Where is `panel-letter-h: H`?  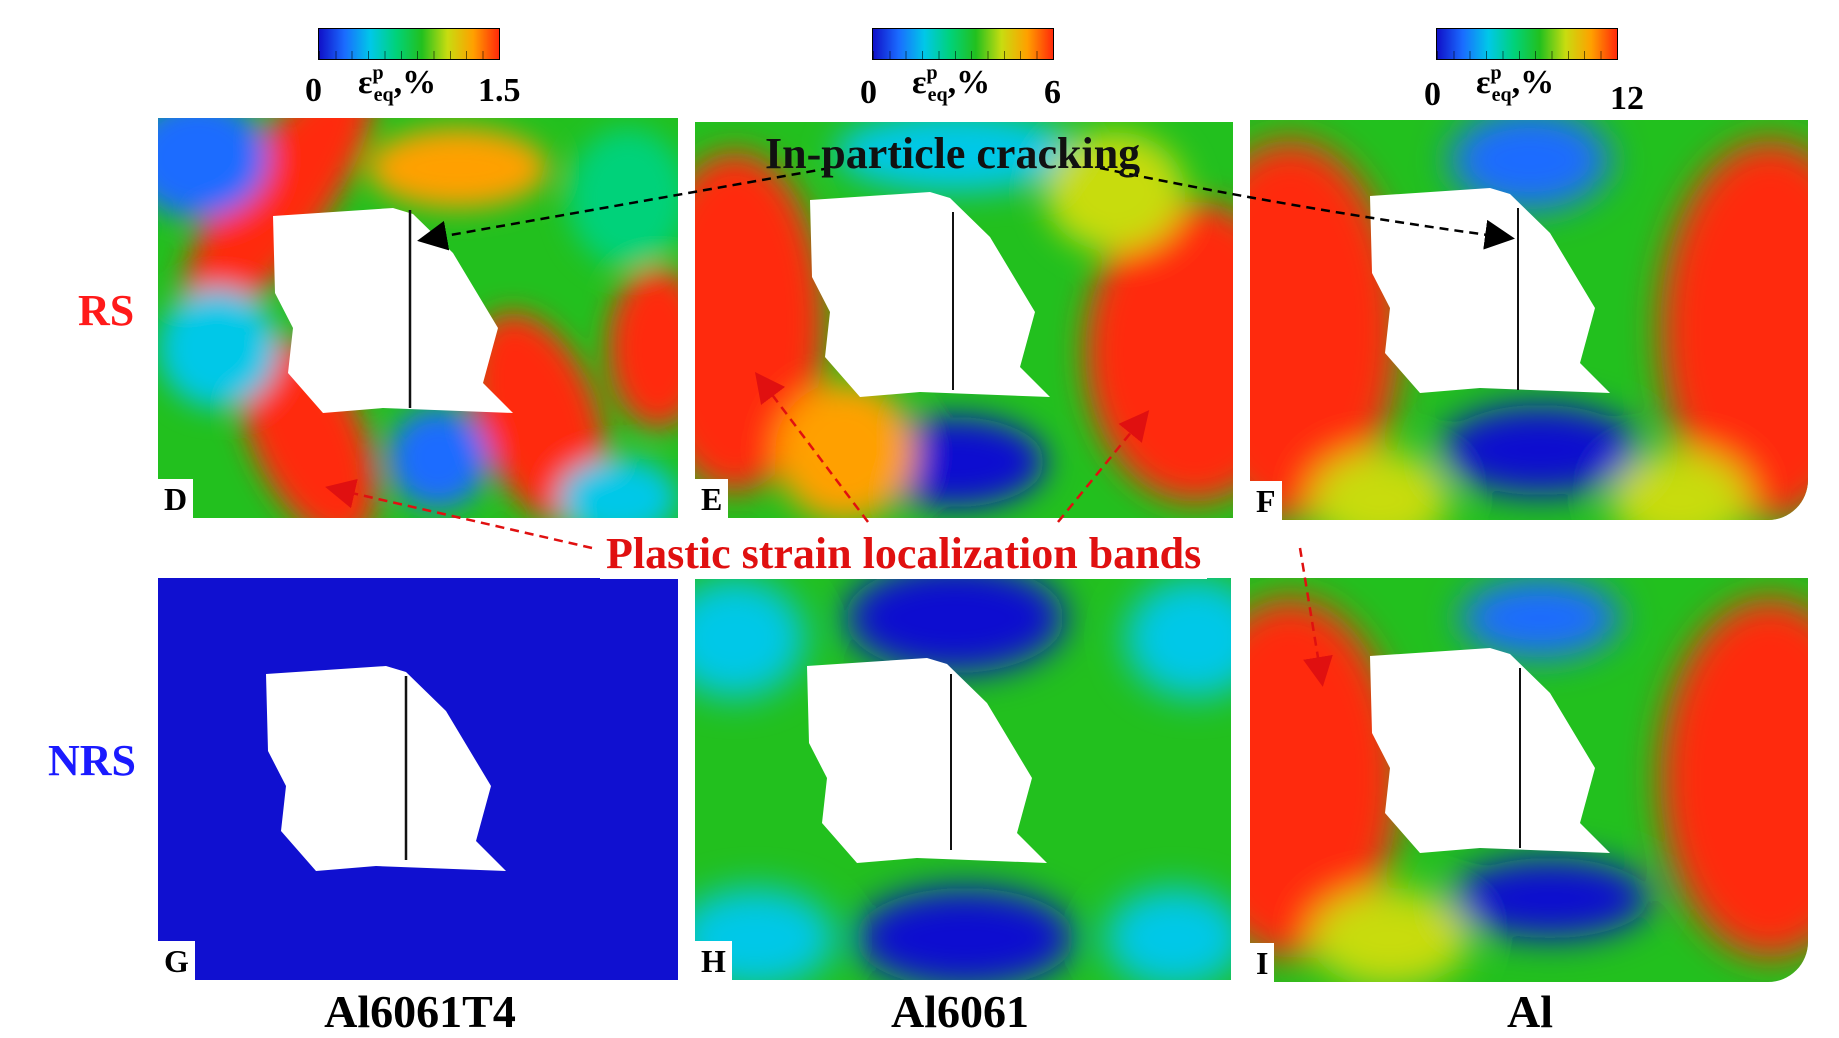
panel-letter-h: H is located at coordinates (713, 960).